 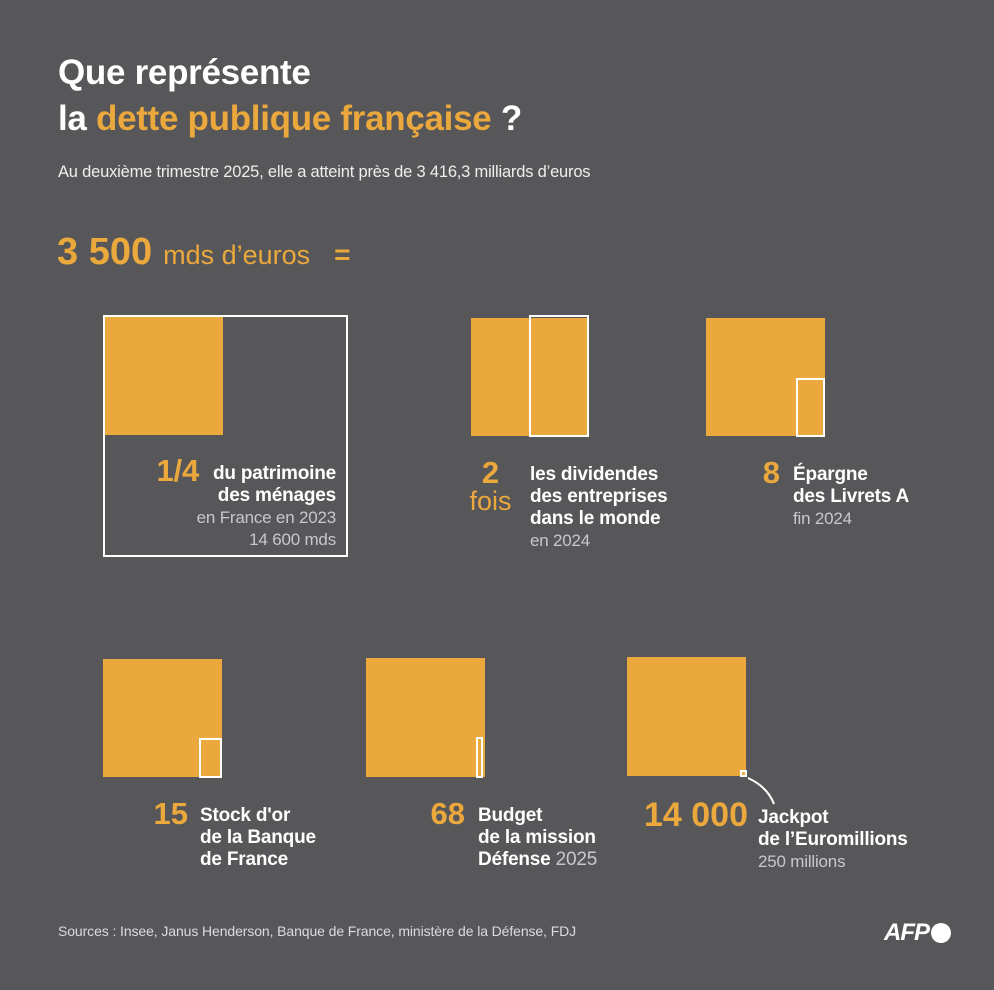 What do you see at coordinates (232, 833) in the screenshot?
I see `comparison-4-caption: 15 Stock d'or de la Banque de France` at bounding box center [232, 833].